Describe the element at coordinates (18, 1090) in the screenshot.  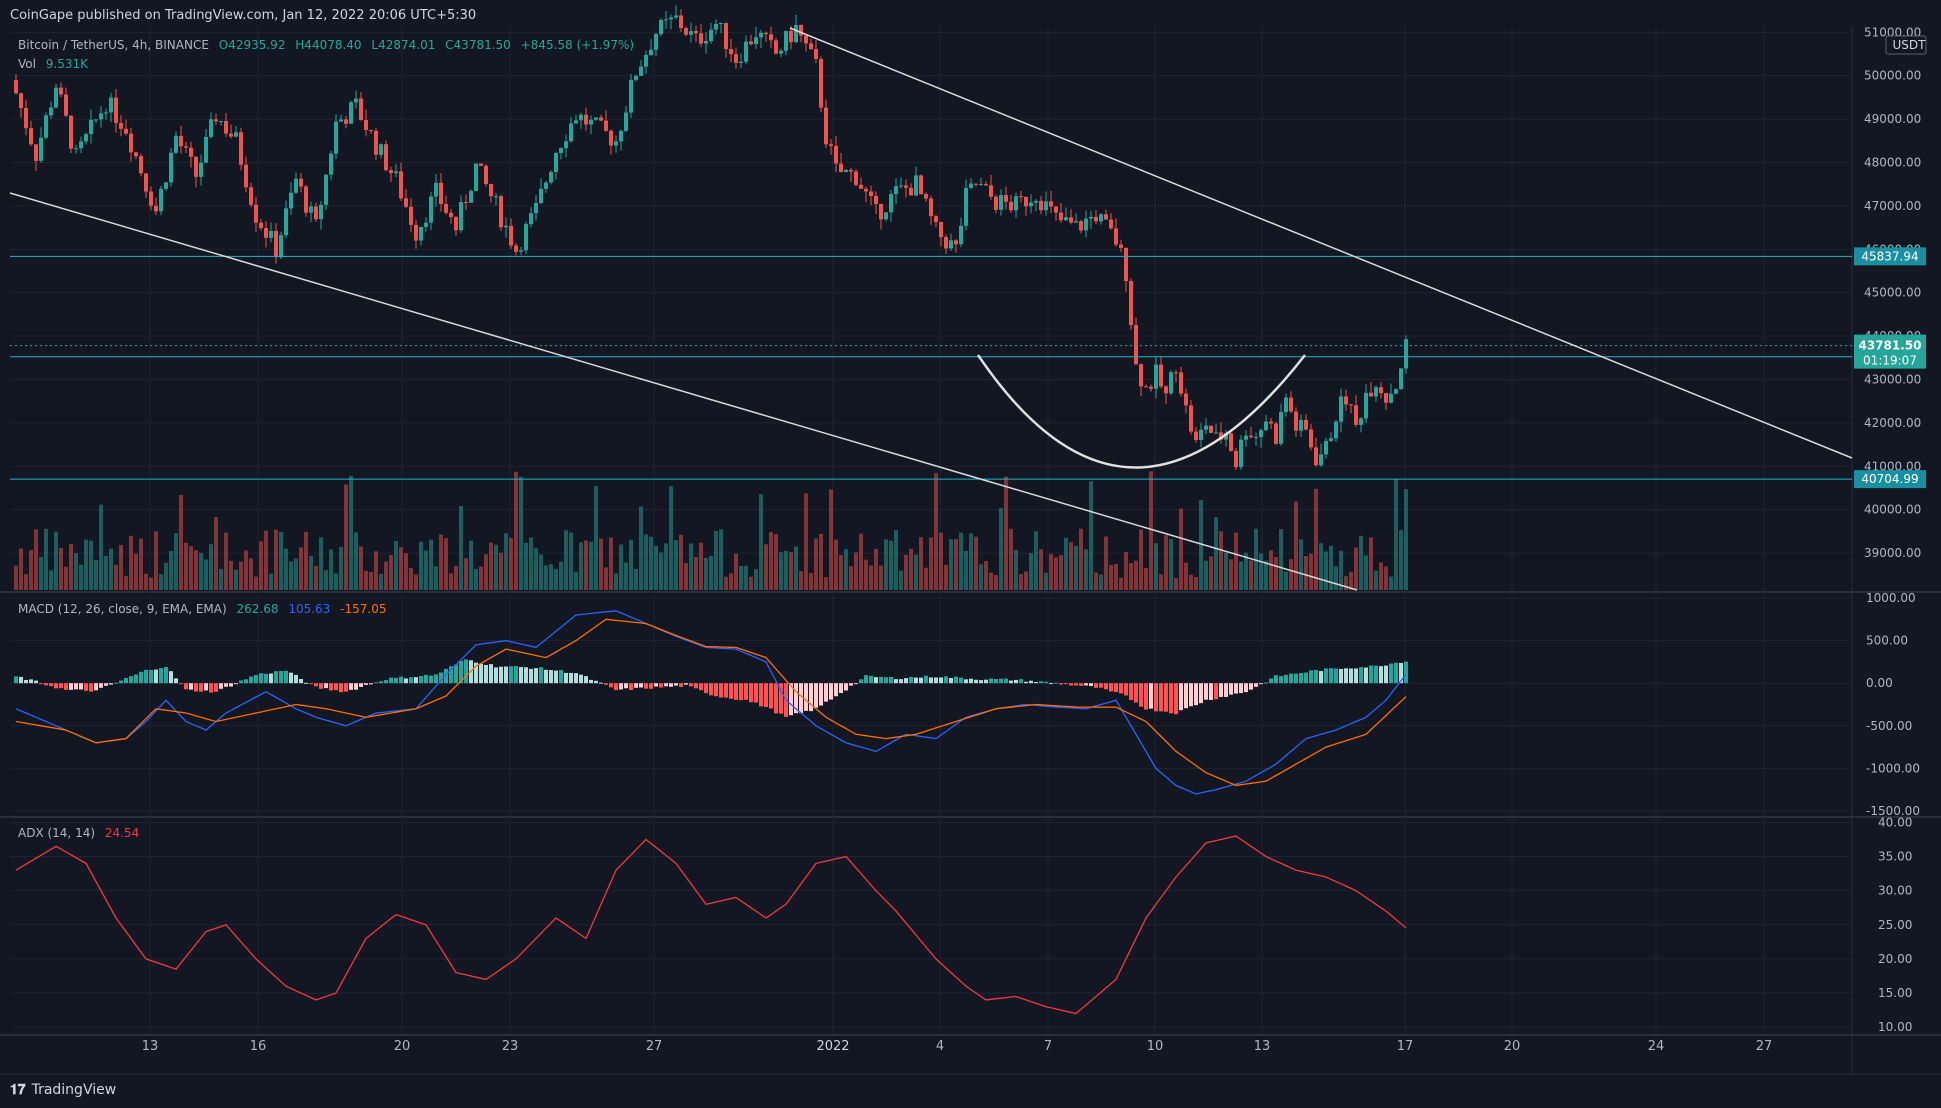
I see `tradingview-logo-icon: 𝟏𝟕` at that location.